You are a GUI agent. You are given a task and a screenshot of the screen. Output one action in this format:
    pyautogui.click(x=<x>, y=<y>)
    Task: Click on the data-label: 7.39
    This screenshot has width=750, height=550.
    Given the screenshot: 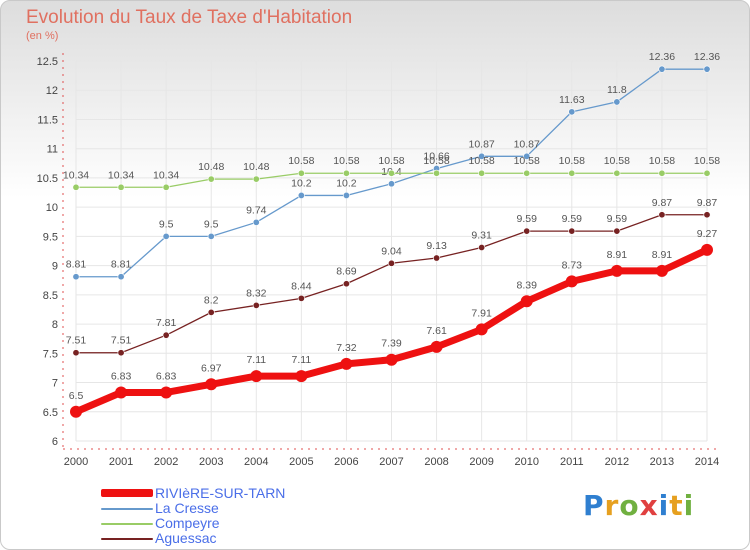 What is the action you would take?
    pyautogui.click(x=391, y=344)
    